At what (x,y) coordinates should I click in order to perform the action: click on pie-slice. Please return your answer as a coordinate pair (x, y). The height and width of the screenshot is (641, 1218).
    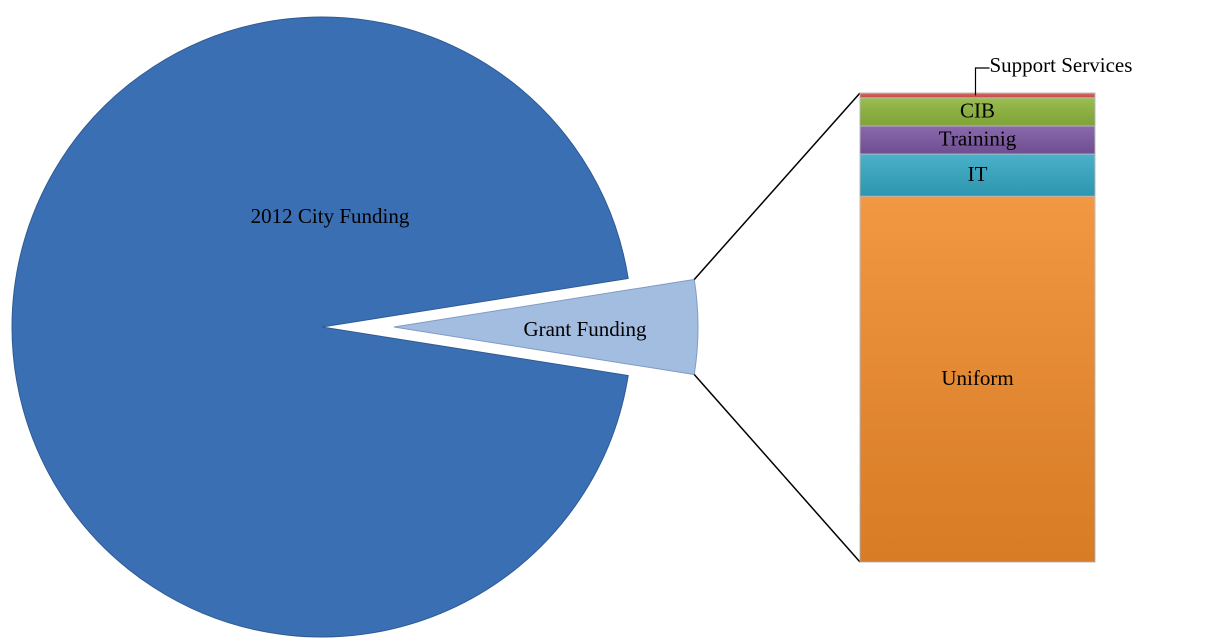
    Looking at the image, I should click on (546, 327).